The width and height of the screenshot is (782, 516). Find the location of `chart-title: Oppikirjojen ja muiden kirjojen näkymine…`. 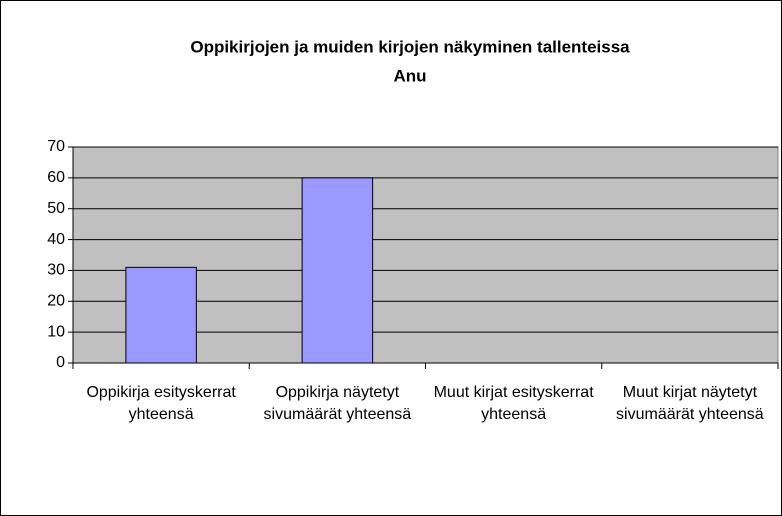

chart-title: Oppikirjojen ja muiden kirjojen näkymine… is located at coordinates (410, 46).